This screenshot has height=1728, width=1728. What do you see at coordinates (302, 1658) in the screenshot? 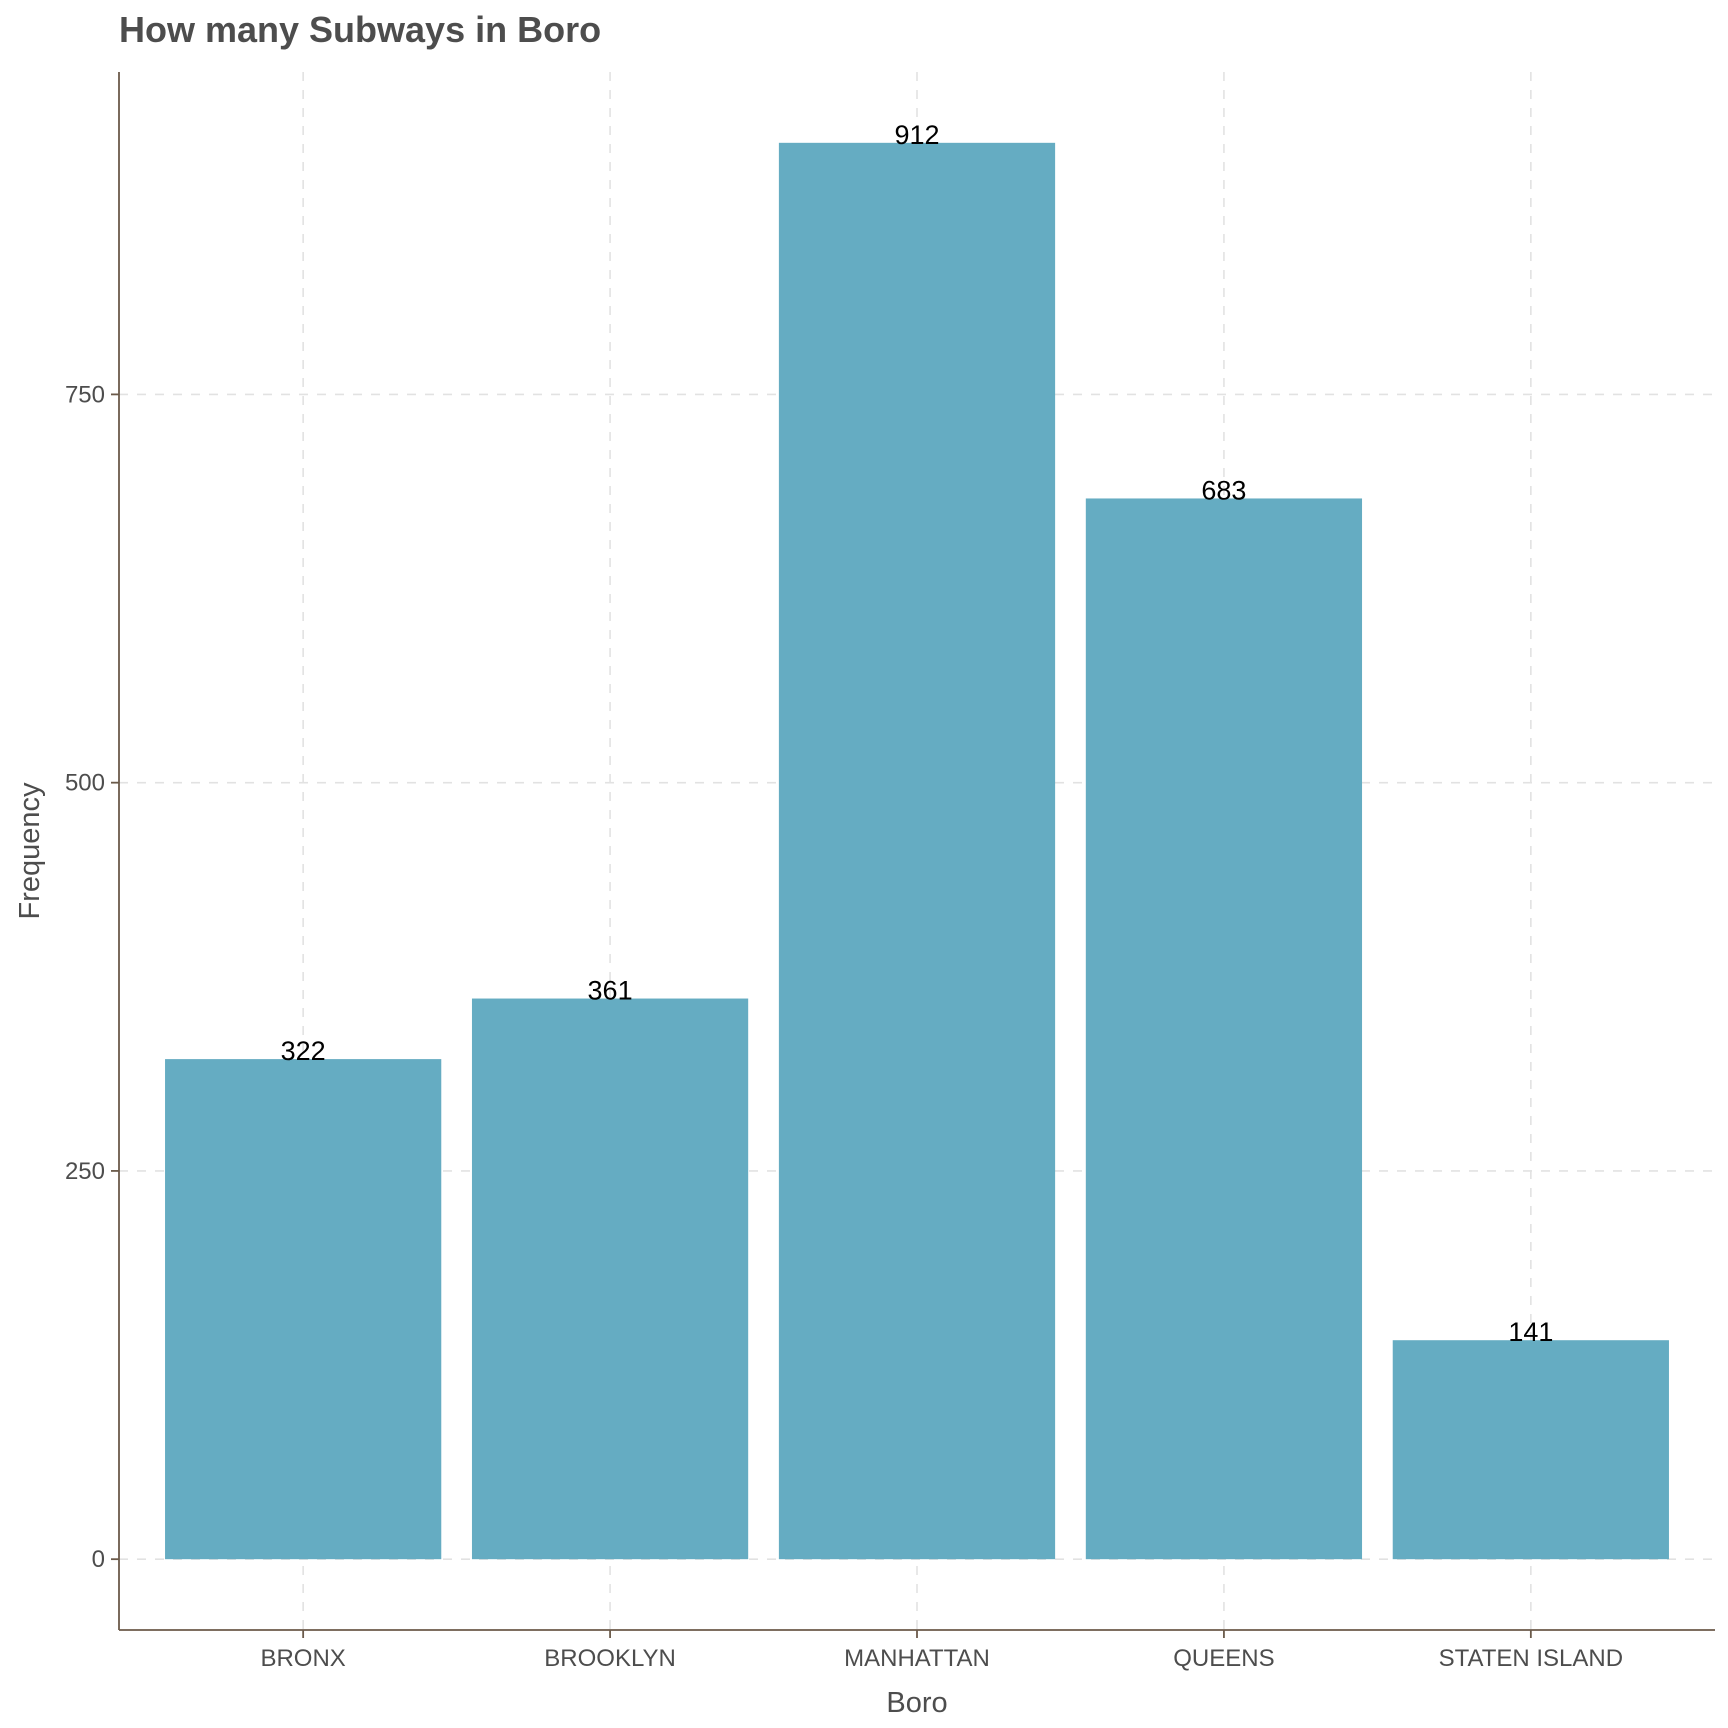
I see `x-tick-label: BRONX` at bounding box center [302, 1658].